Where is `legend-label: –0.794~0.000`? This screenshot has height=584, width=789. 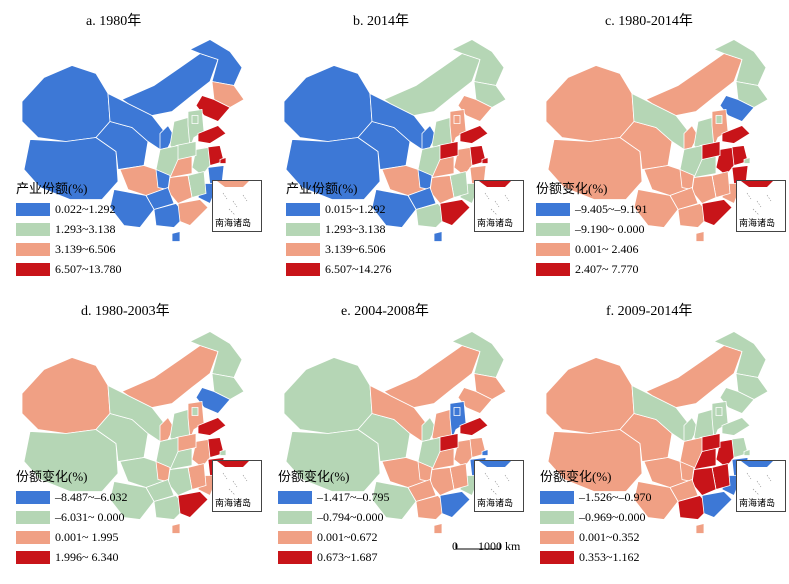 legend-label: –0.794~0.000 is located at coordinates (350, 516).